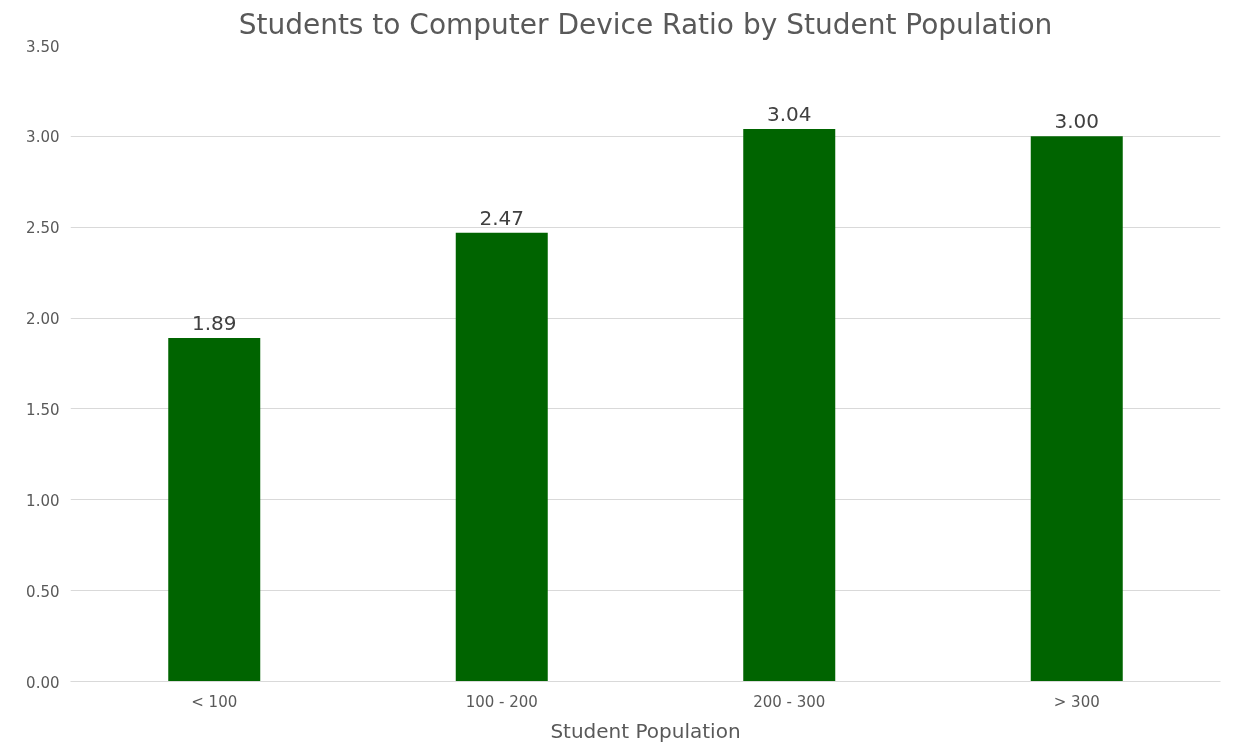  I want to click on data-label: 2.47, so click(502, 217).